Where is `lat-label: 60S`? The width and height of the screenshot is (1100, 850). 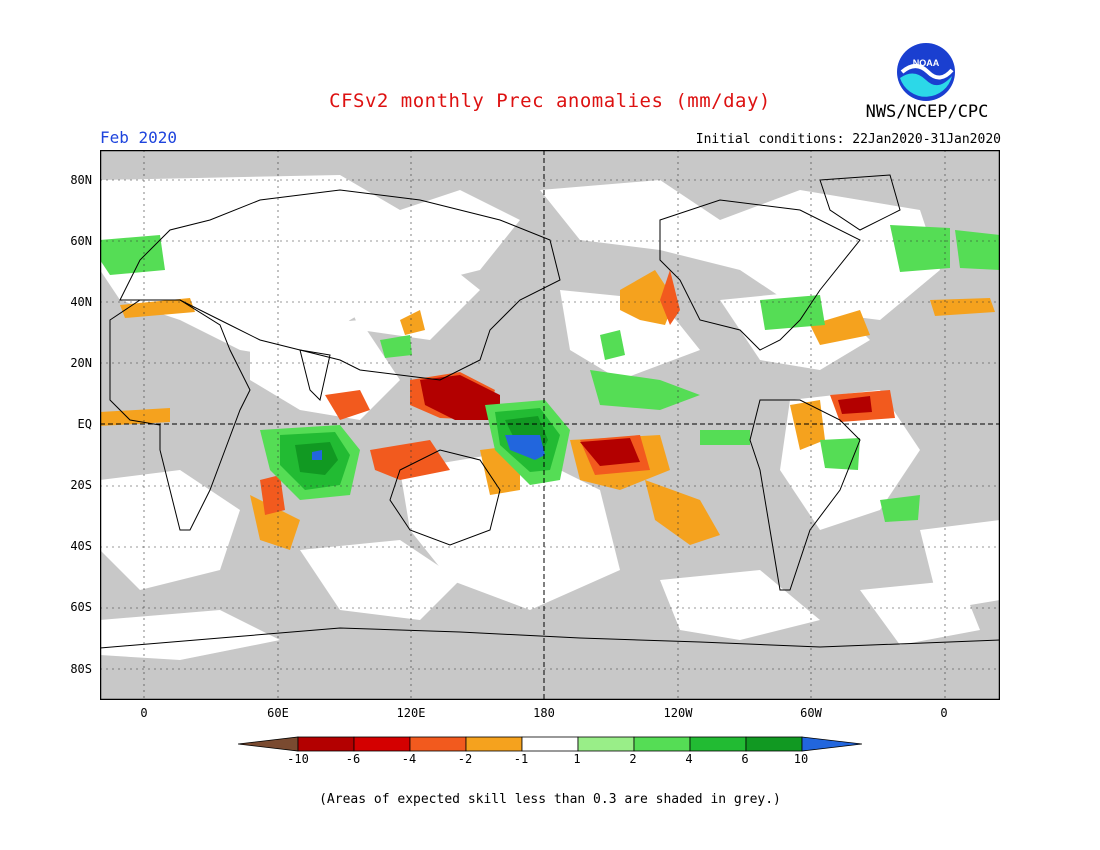
lat-label: 60S is located at coordinates (81, 607).